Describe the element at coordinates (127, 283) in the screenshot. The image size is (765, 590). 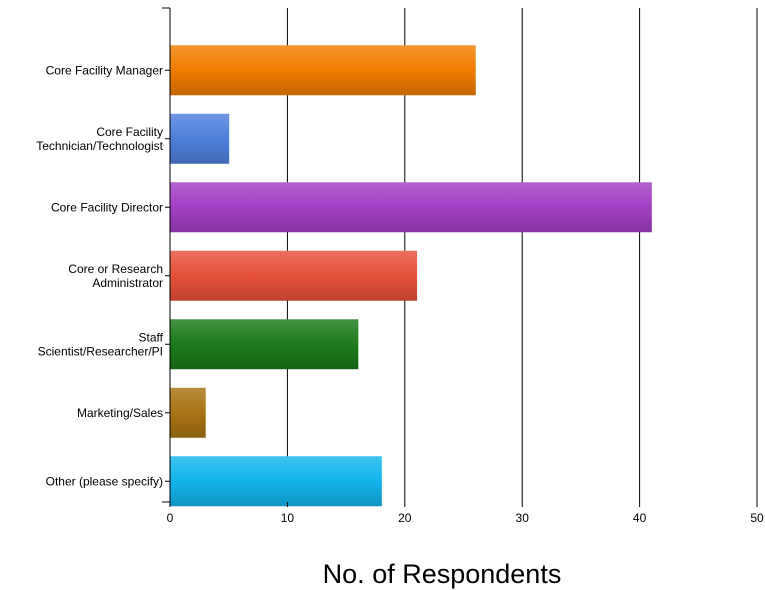
I see `category-label-line: Administrator` at that location.